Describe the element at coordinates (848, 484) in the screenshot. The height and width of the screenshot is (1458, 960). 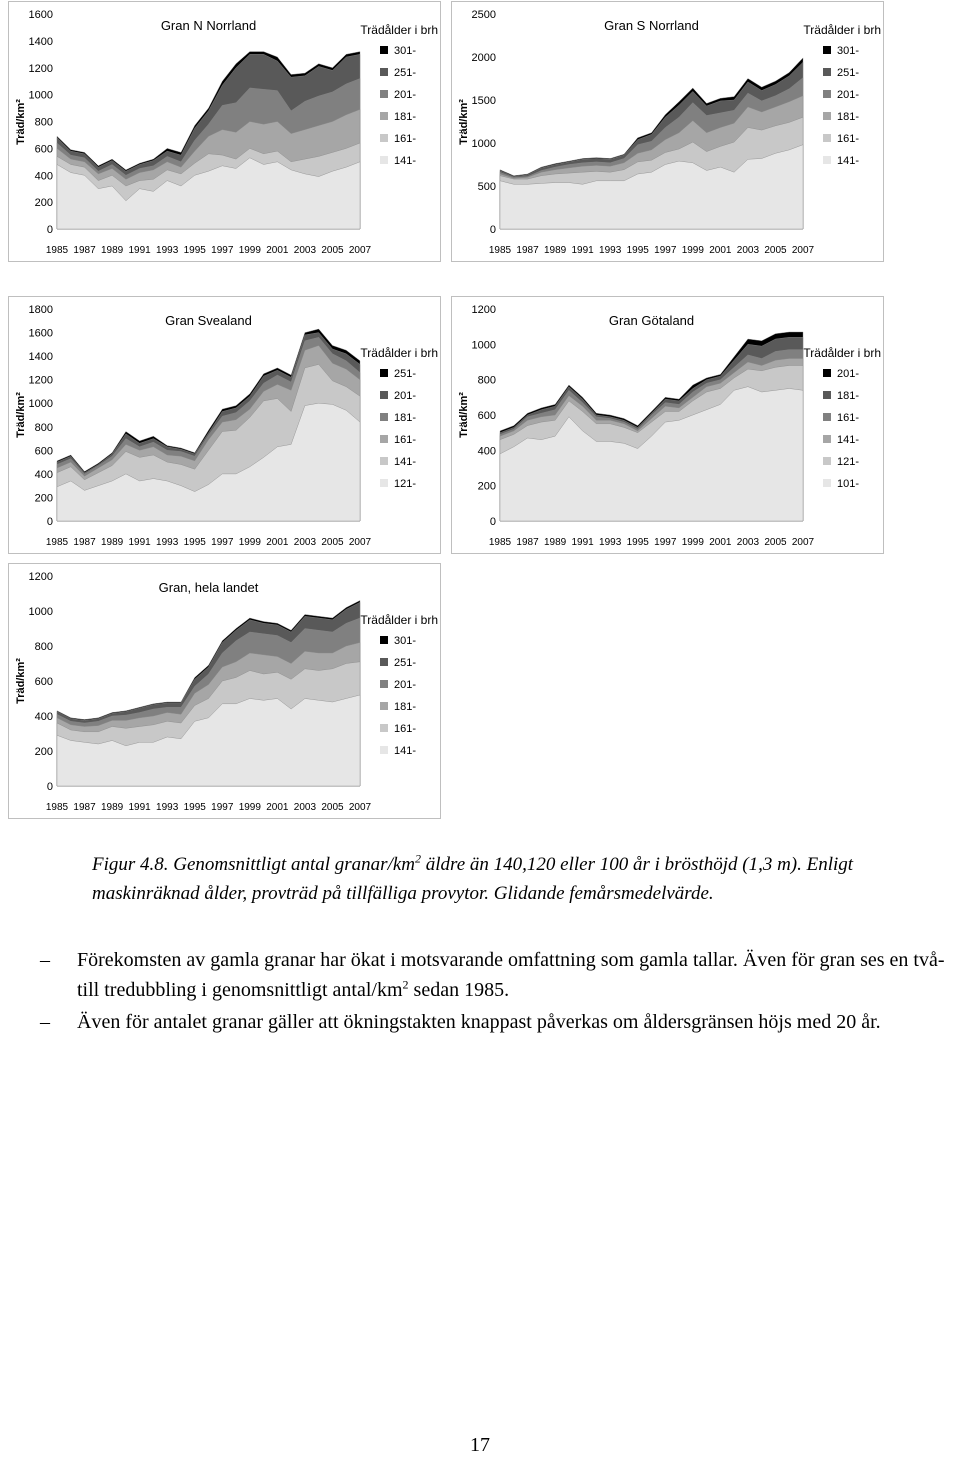
I see `legend-label: 101-` at that location.